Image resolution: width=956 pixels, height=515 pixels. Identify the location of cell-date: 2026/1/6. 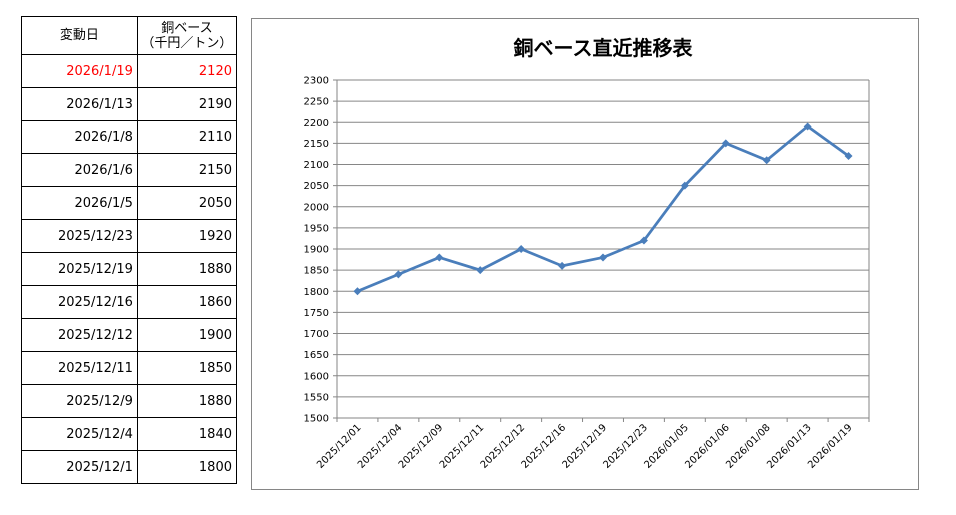
(79, 170).